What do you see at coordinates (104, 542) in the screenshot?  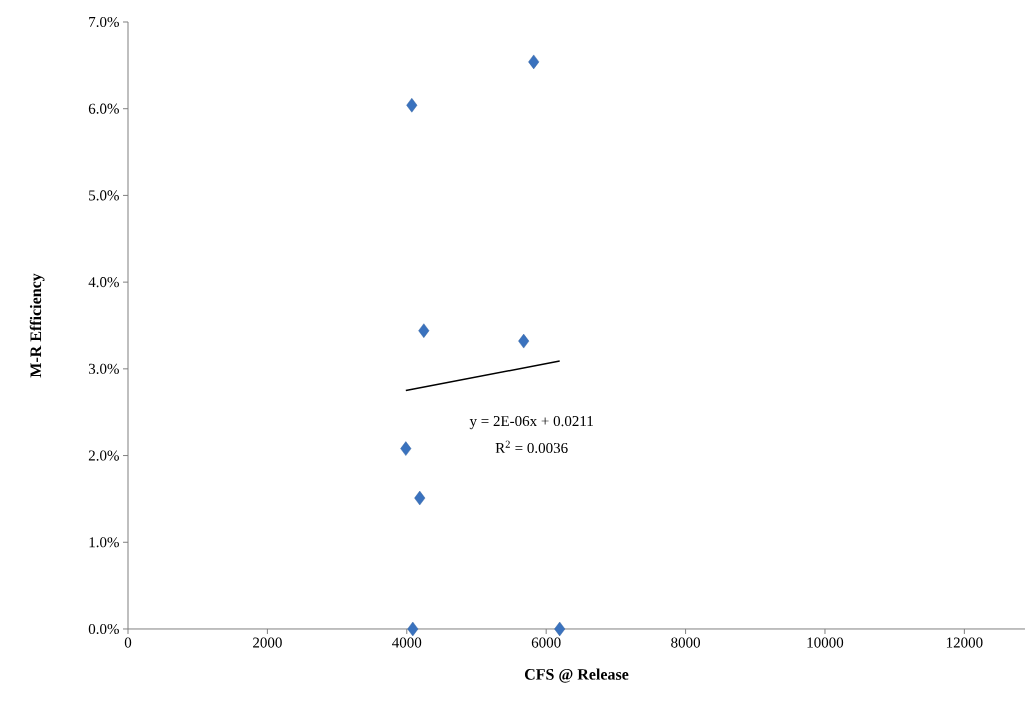 I see `y-tick-label: 1.0%` at bounding box center [104, 542].